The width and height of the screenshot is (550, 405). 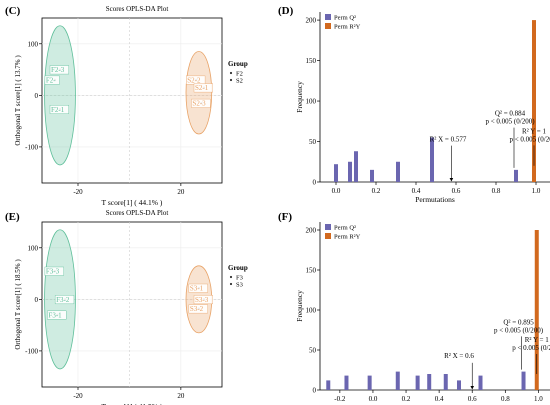 What do you see at coordinates (416, 191) in the screenshot?
I see `x-tick-label: 0.4` at bounding box center [416, 191].